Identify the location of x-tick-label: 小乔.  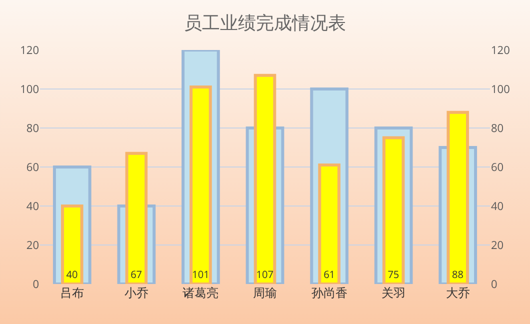
(136, 292).